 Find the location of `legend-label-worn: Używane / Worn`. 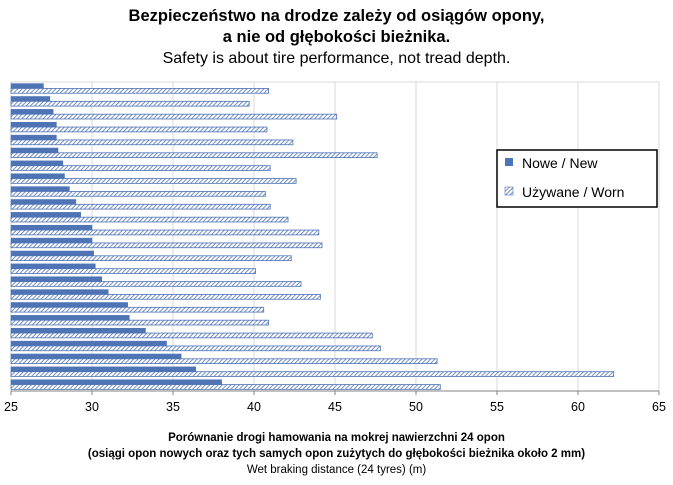

legend-label-worn: Używane / Worn is located at coordinates (573, 192).